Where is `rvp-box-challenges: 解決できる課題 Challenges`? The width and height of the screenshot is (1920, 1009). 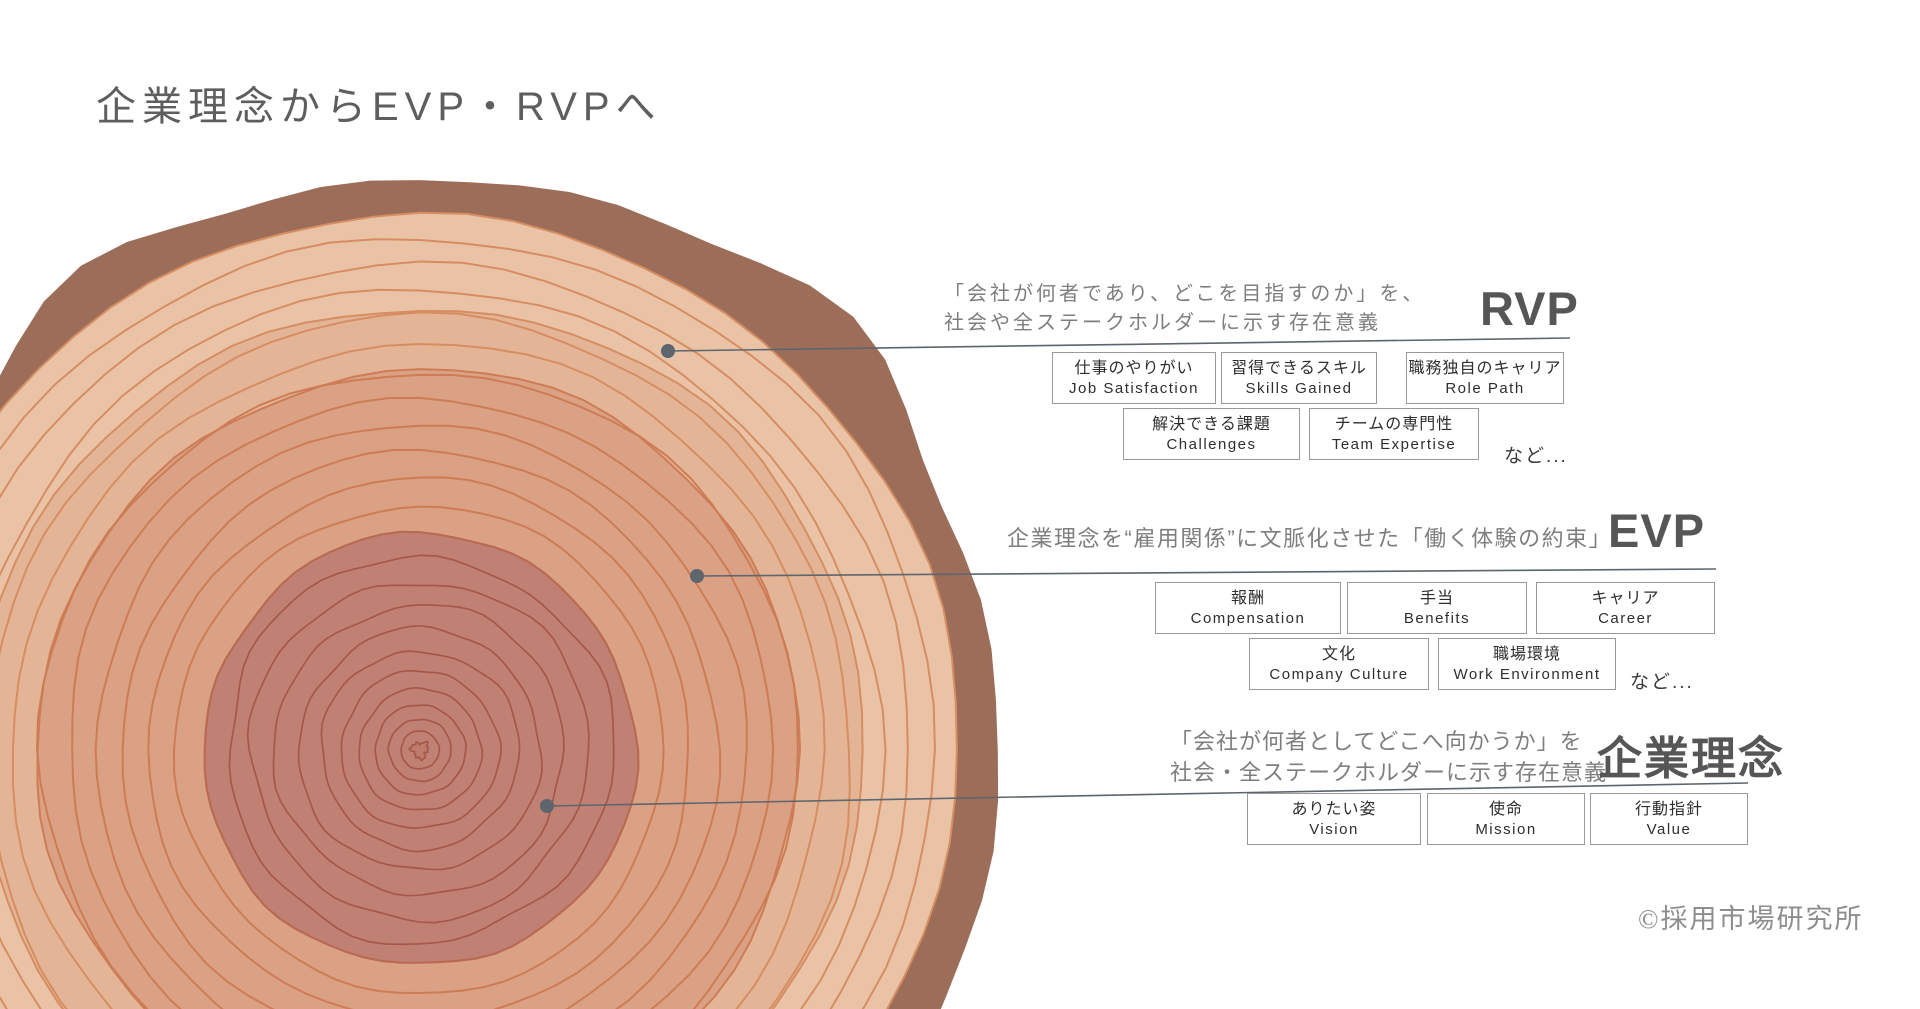
rvp-box-challenges: 解決できる課題 Challenges is located at coordinates (1211, 434).